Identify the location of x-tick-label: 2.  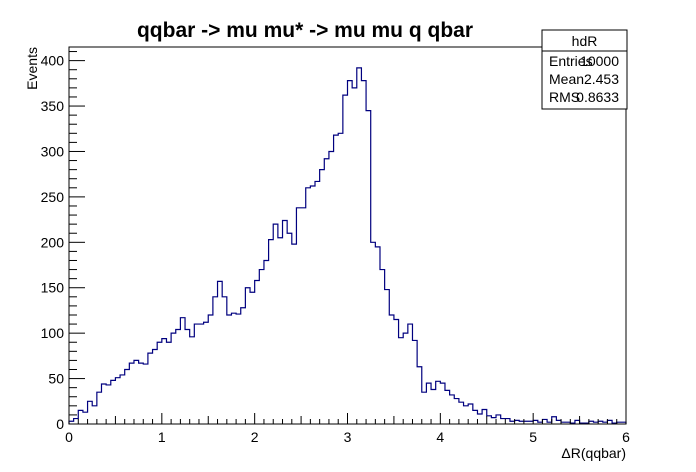
(255, 437).